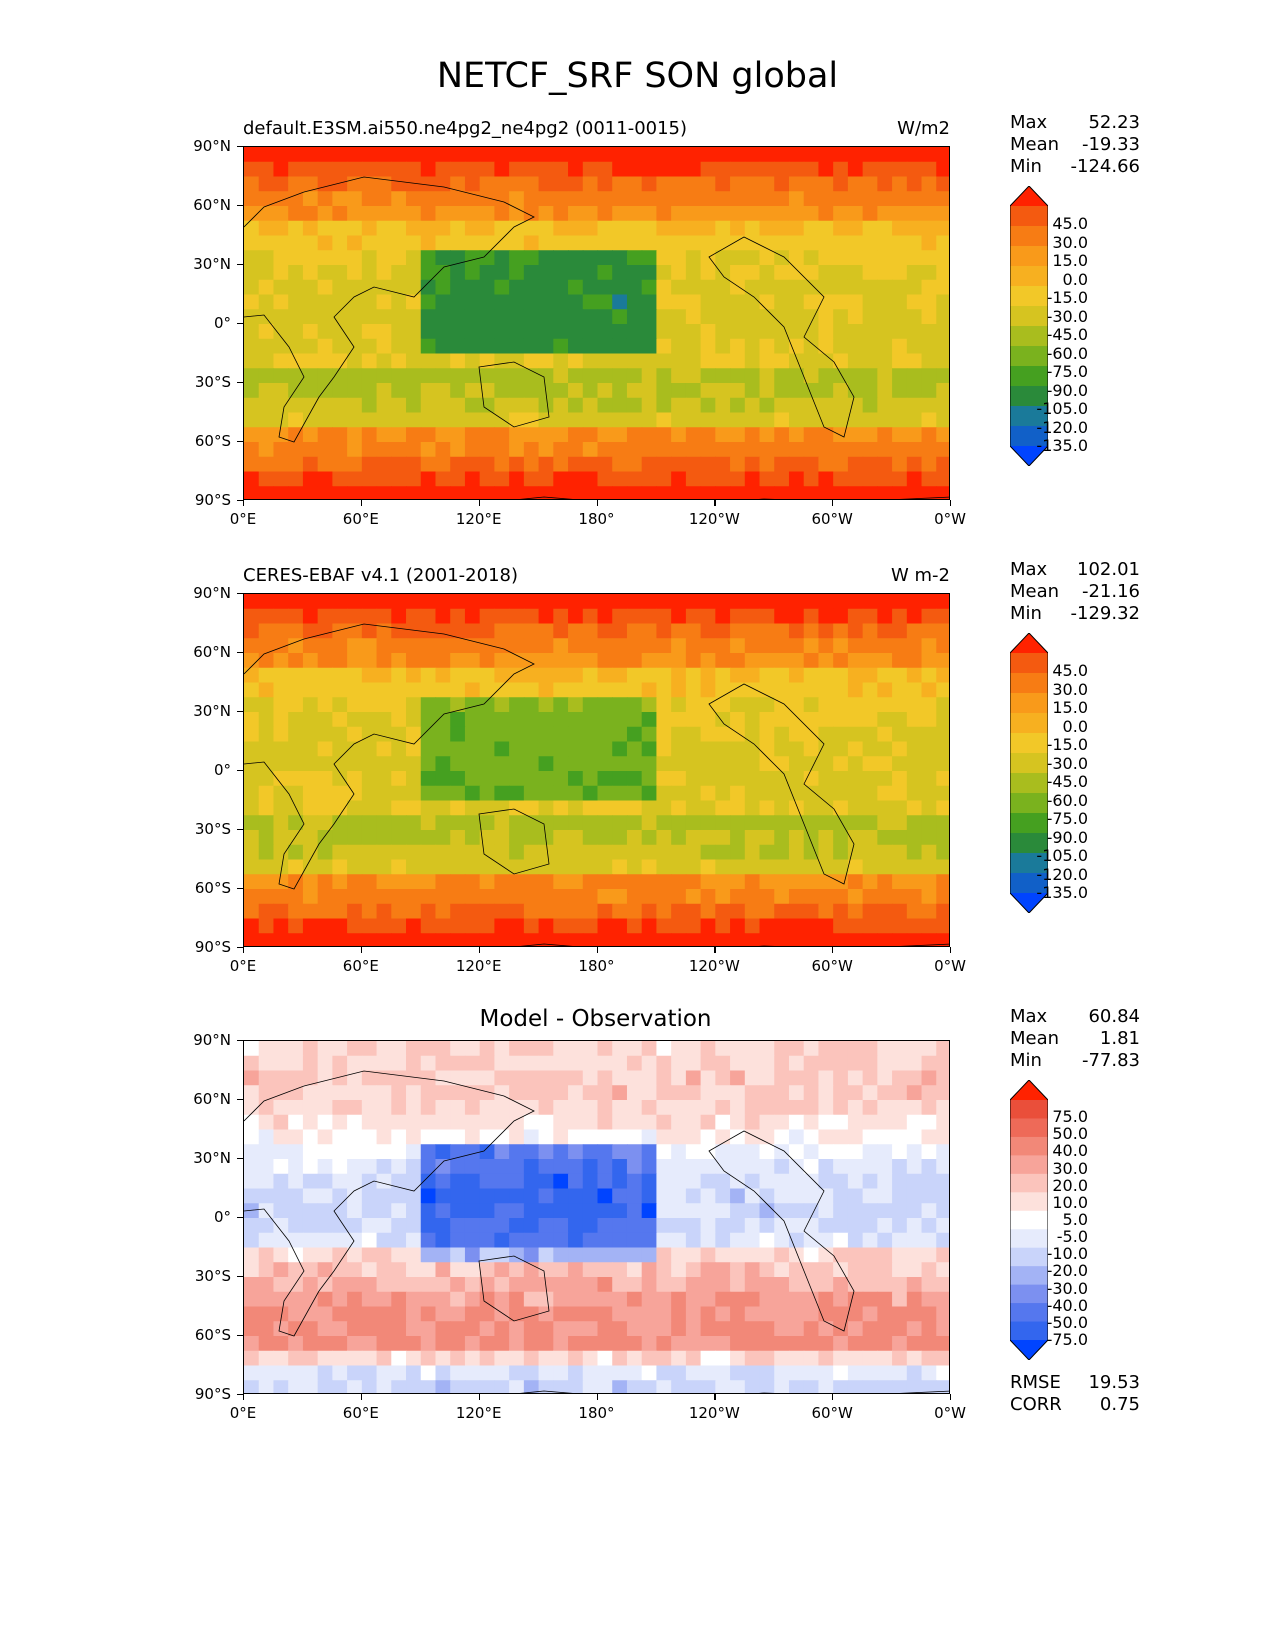 Image resolution: width=1275 pixels, height=1650 pixels. What do you see at coordinates (1070, 1117) in the screenshot?
I see `colorbar-tick-label: 75.0` at bounding box center [1070, 1117].